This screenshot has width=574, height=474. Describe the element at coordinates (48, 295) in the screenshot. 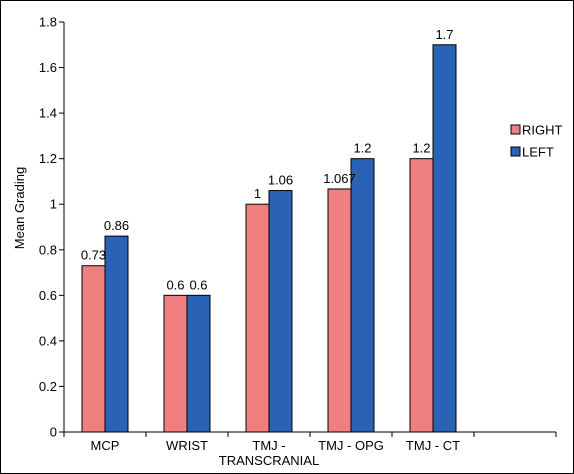

I see `y-tick-label: 0.6` at that location.